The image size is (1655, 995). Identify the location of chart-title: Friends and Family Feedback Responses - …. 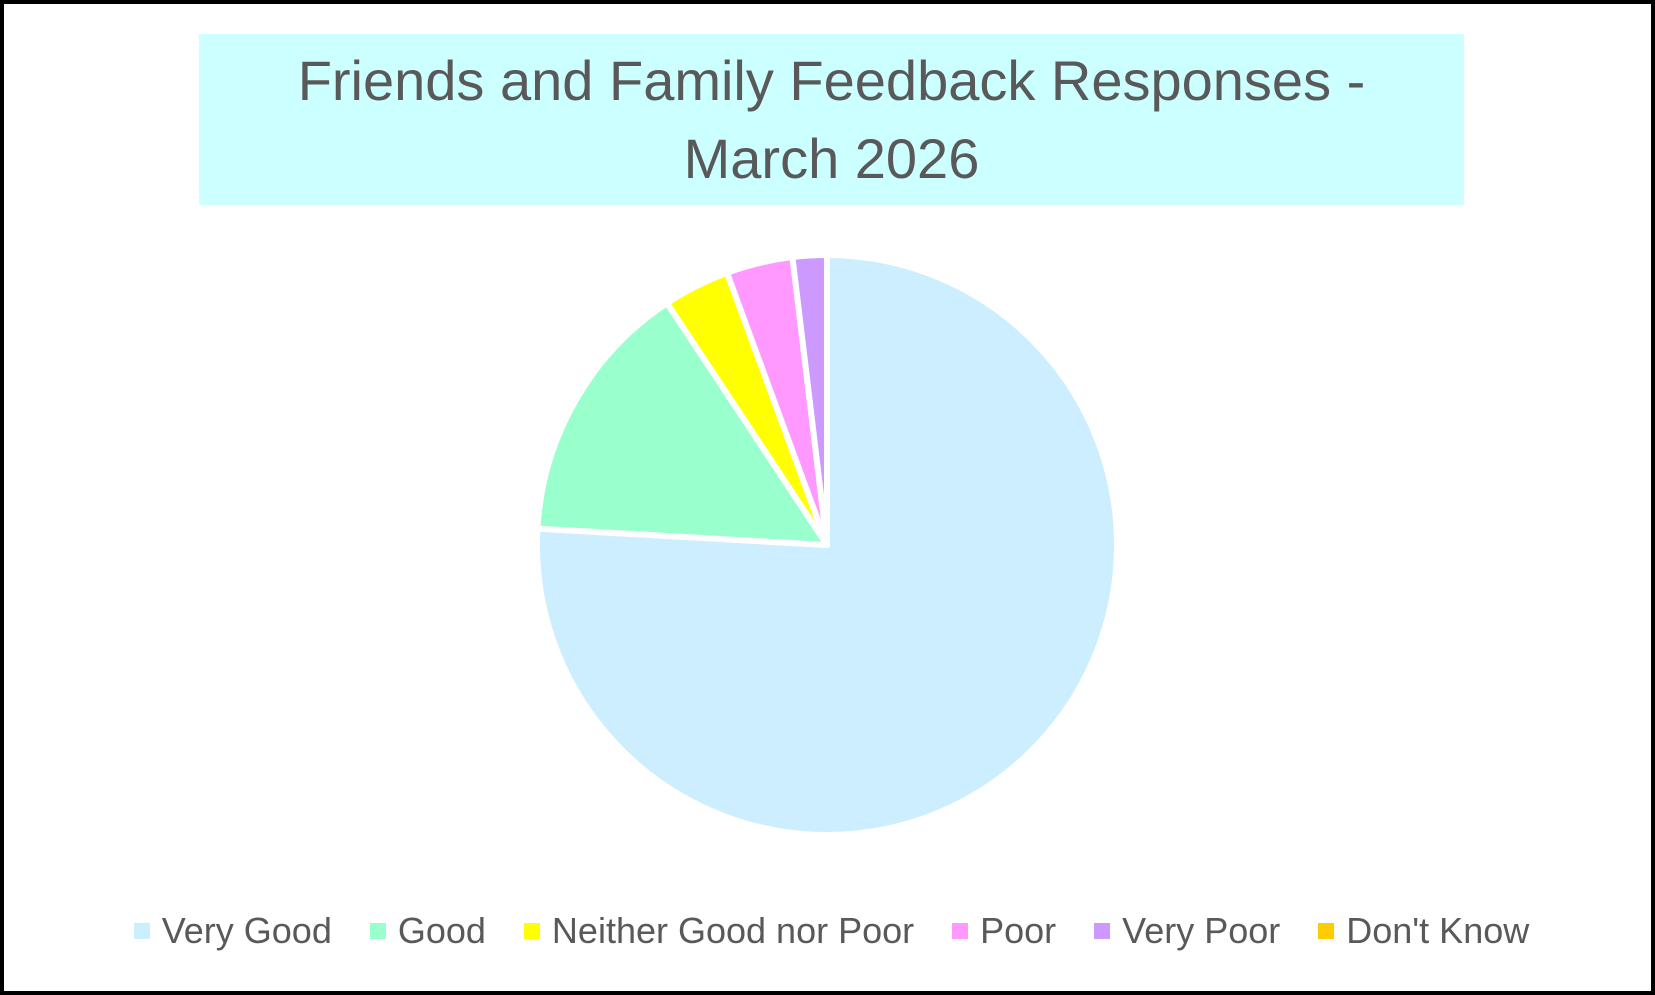
(831, 119).